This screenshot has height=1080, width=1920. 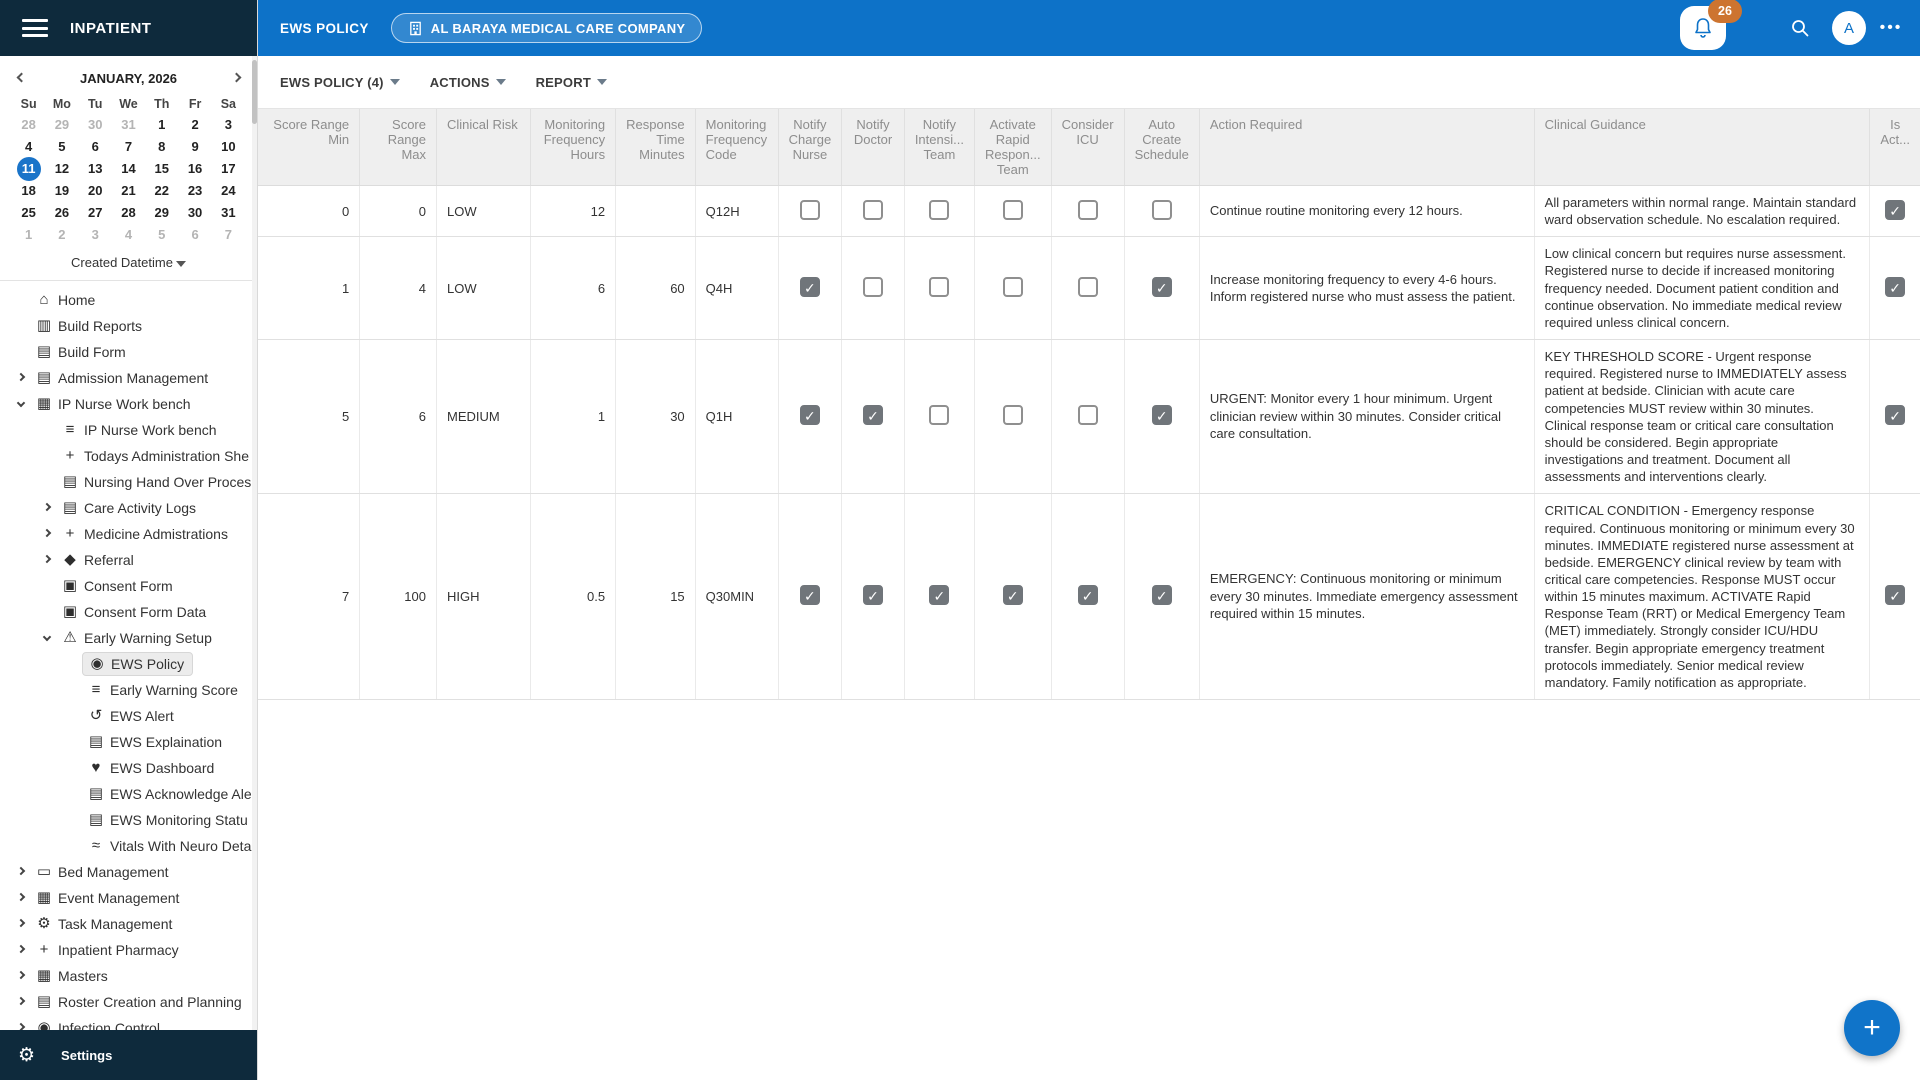 I want to click on actions-dropdown: ACTIONS, so click(x=468, y=82).